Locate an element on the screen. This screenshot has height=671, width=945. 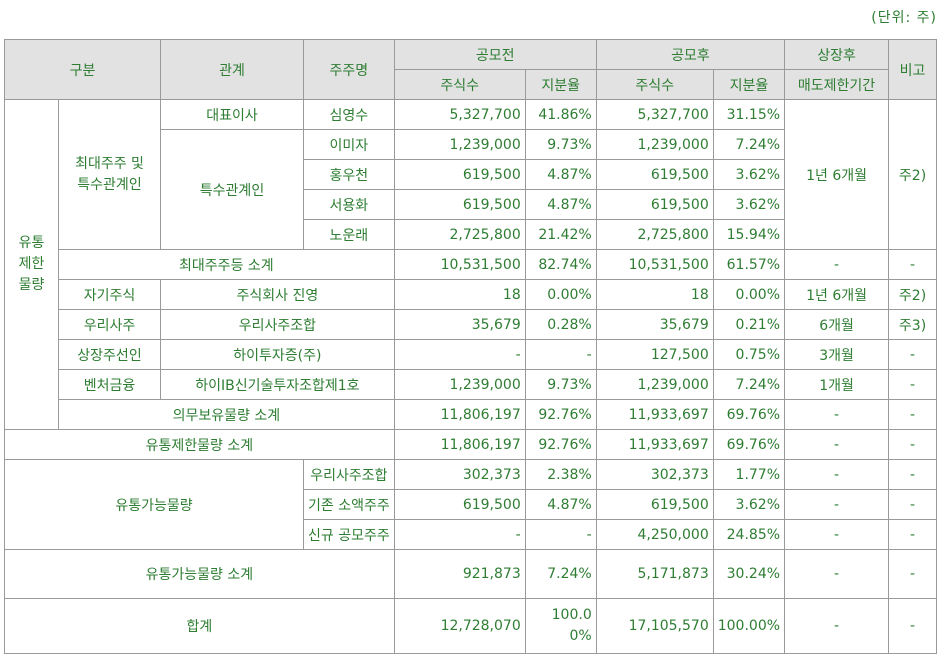
label-ceo: 대표이사 is located at coordinates (232, 114).